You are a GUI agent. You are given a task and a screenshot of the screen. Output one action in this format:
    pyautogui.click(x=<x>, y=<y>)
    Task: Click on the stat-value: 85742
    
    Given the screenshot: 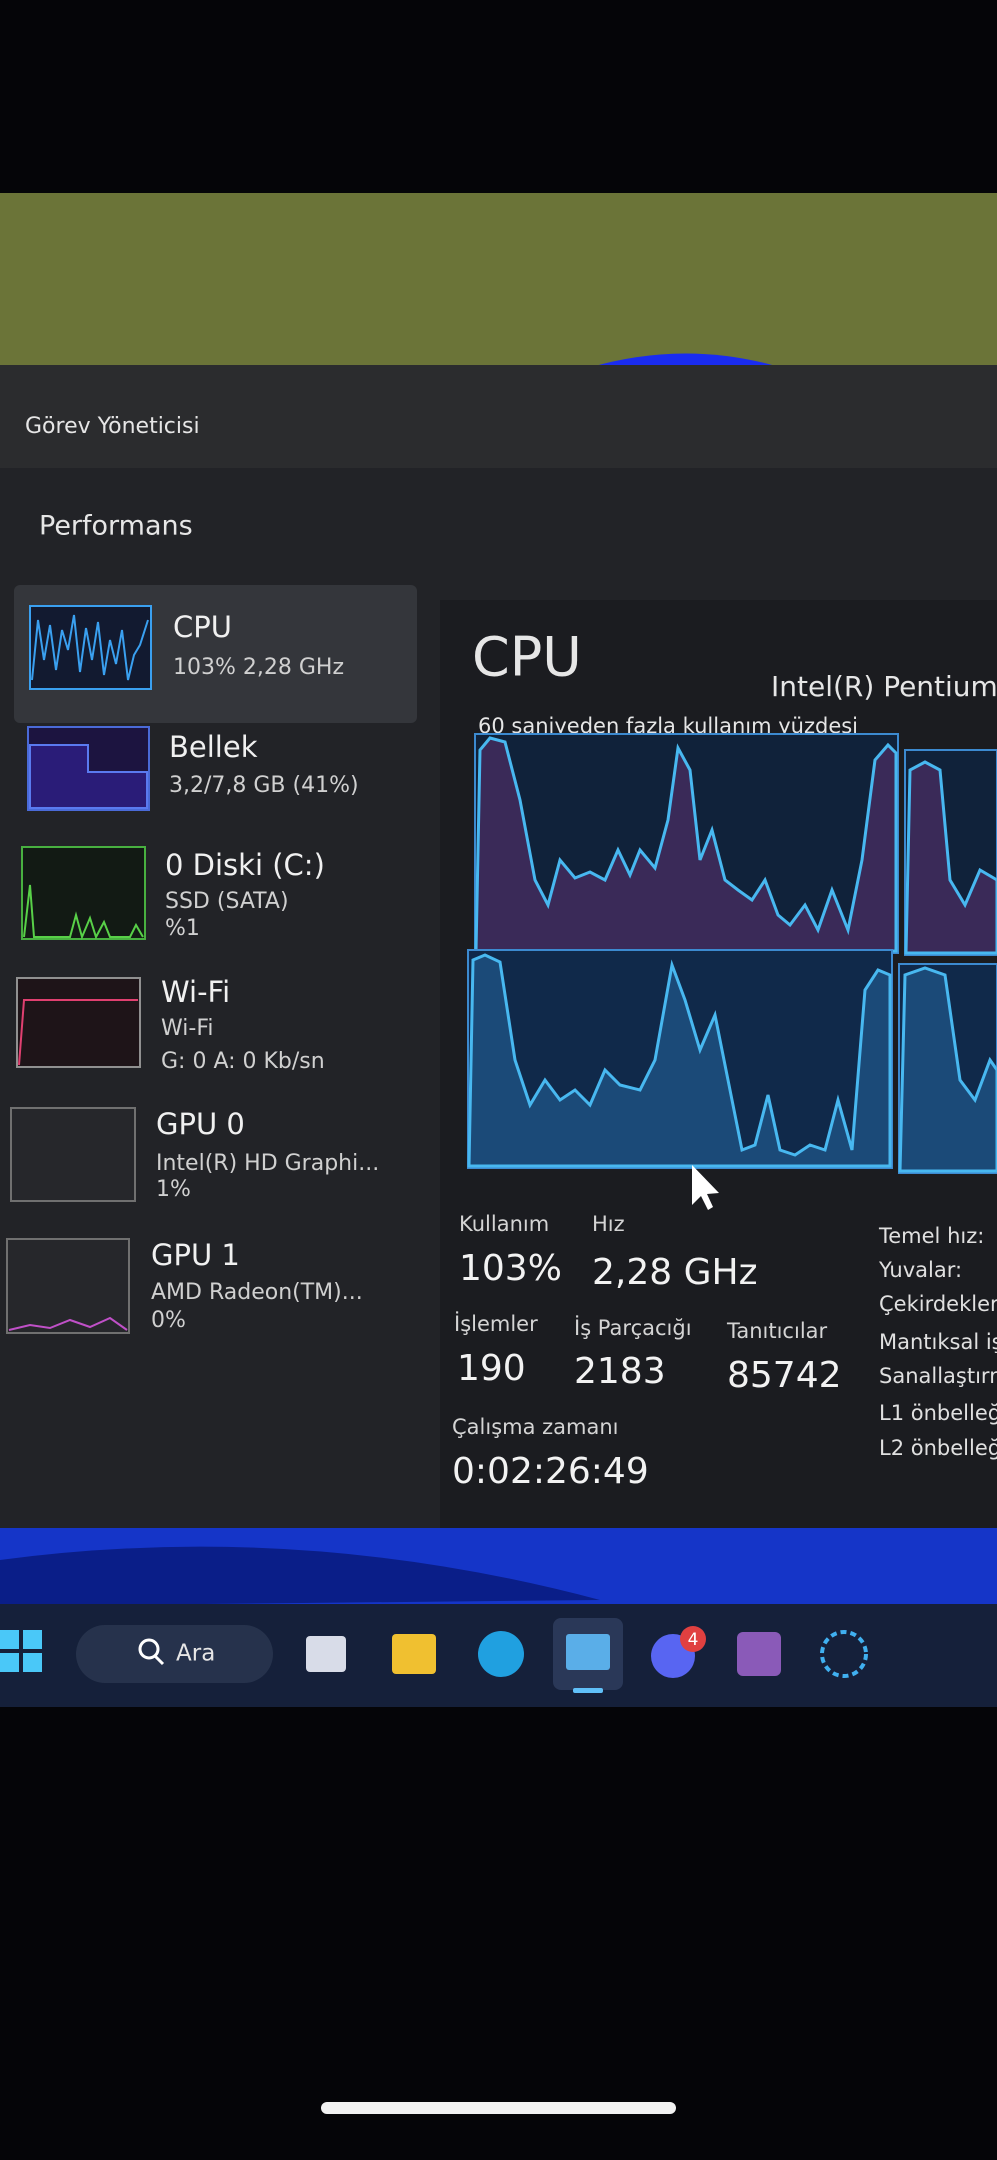 What is the action you would take?
    pyautogui.click(x=784, y=1375)
    